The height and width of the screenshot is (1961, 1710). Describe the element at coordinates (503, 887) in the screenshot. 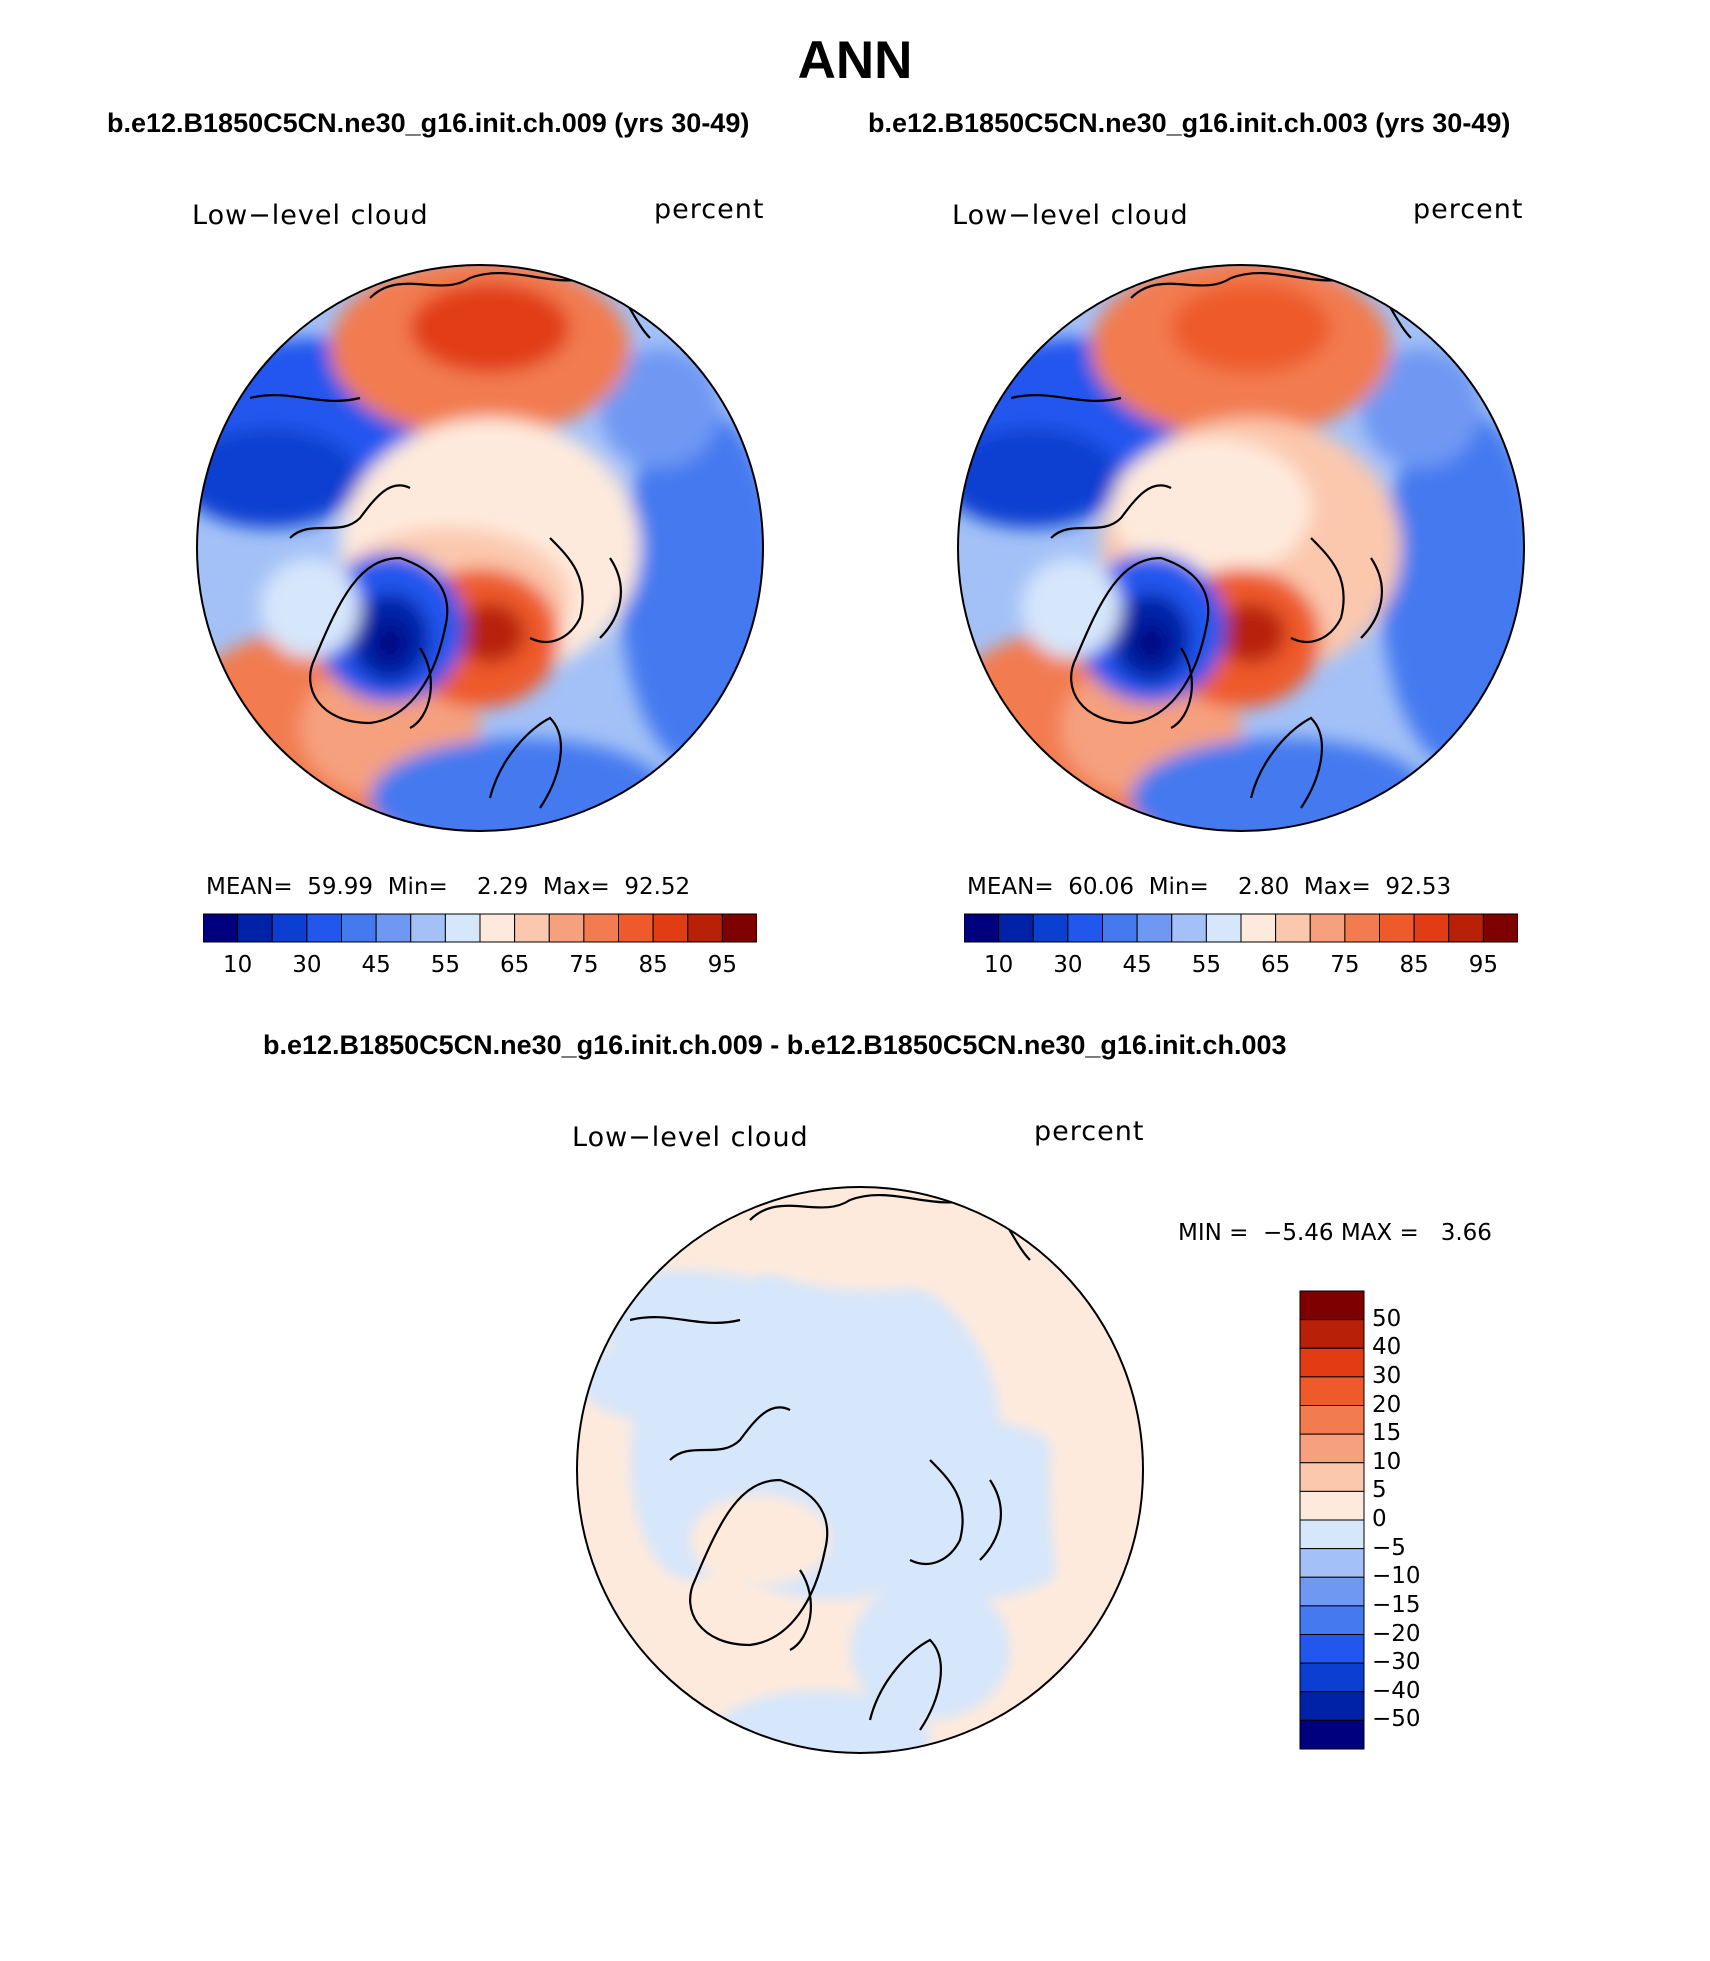

I see `min-value: 2.29` at that location.